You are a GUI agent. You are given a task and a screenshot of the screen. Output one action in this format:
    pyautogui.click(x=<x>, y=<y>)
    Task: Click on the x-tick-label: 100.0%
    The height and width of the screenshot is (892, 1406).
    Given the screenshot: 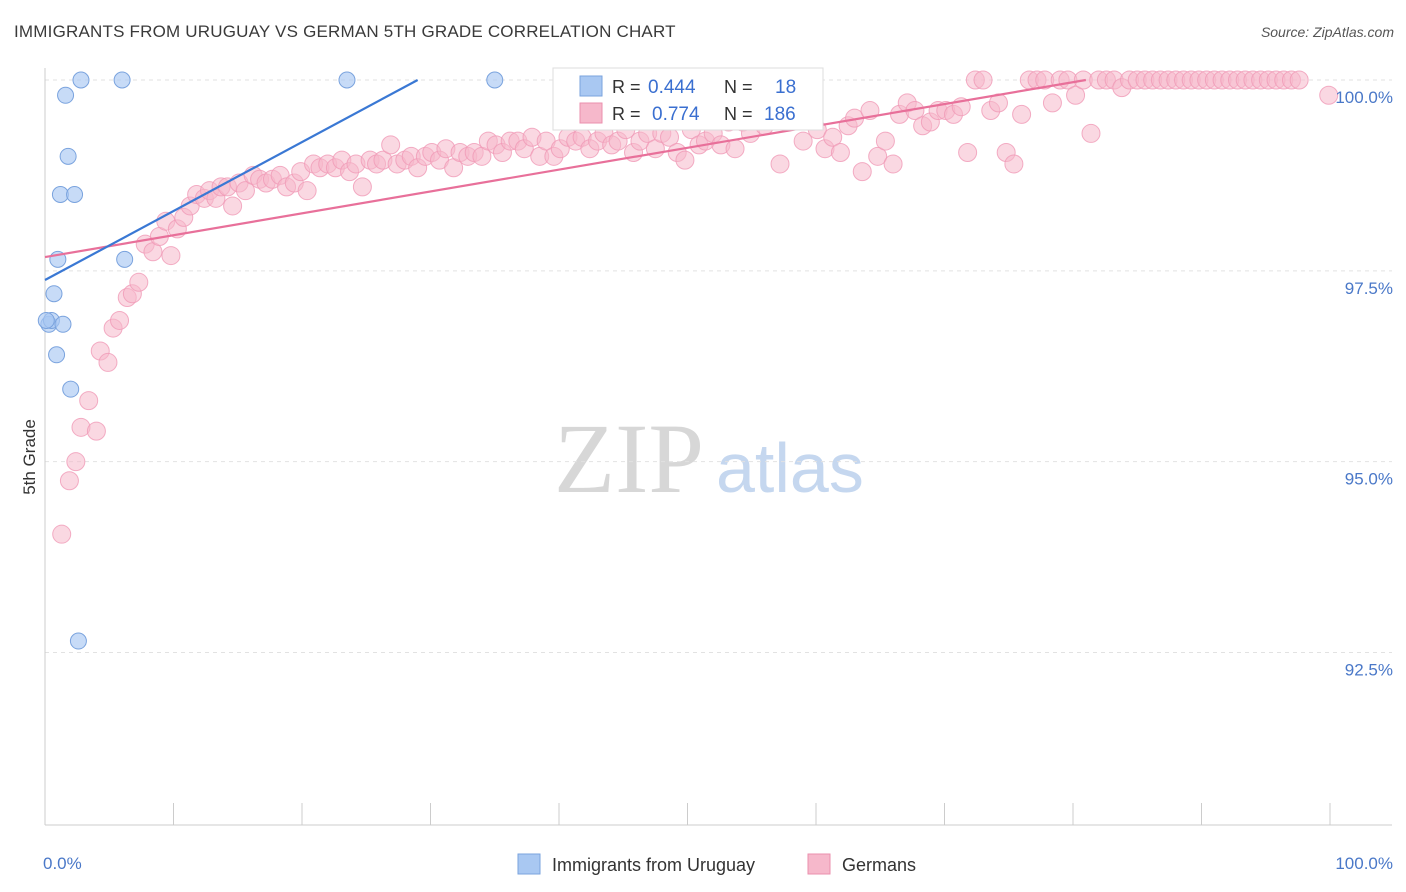 What is the action you would take?
    pyautogui.click(x=1364, y=863)
    